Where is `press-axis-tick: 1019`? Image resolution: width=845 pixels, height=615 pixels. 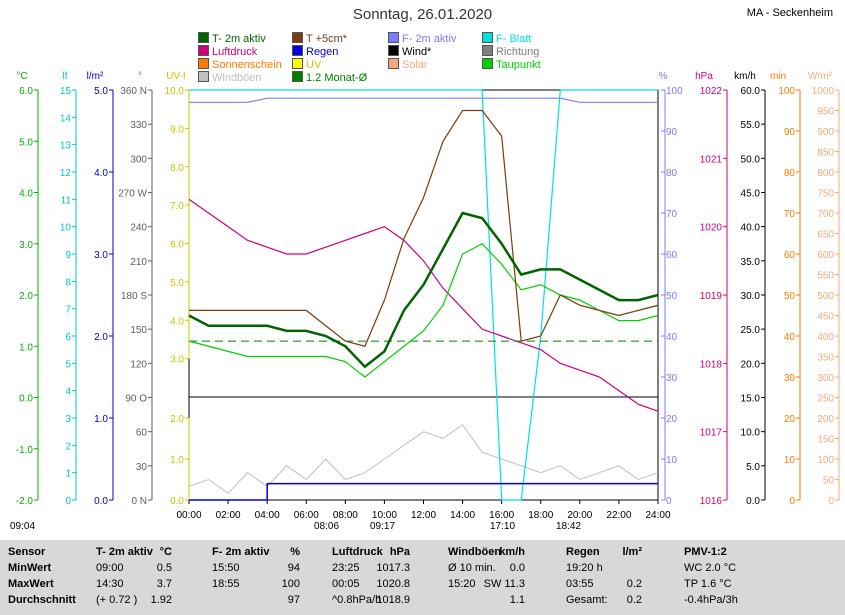 press-axis-tick: 1019 is located at coordinates (711, 296).